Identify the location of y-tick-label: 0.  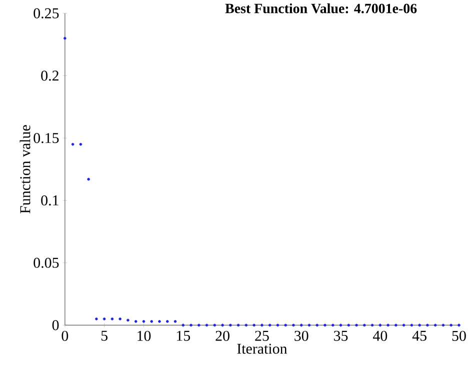
(55, 325).